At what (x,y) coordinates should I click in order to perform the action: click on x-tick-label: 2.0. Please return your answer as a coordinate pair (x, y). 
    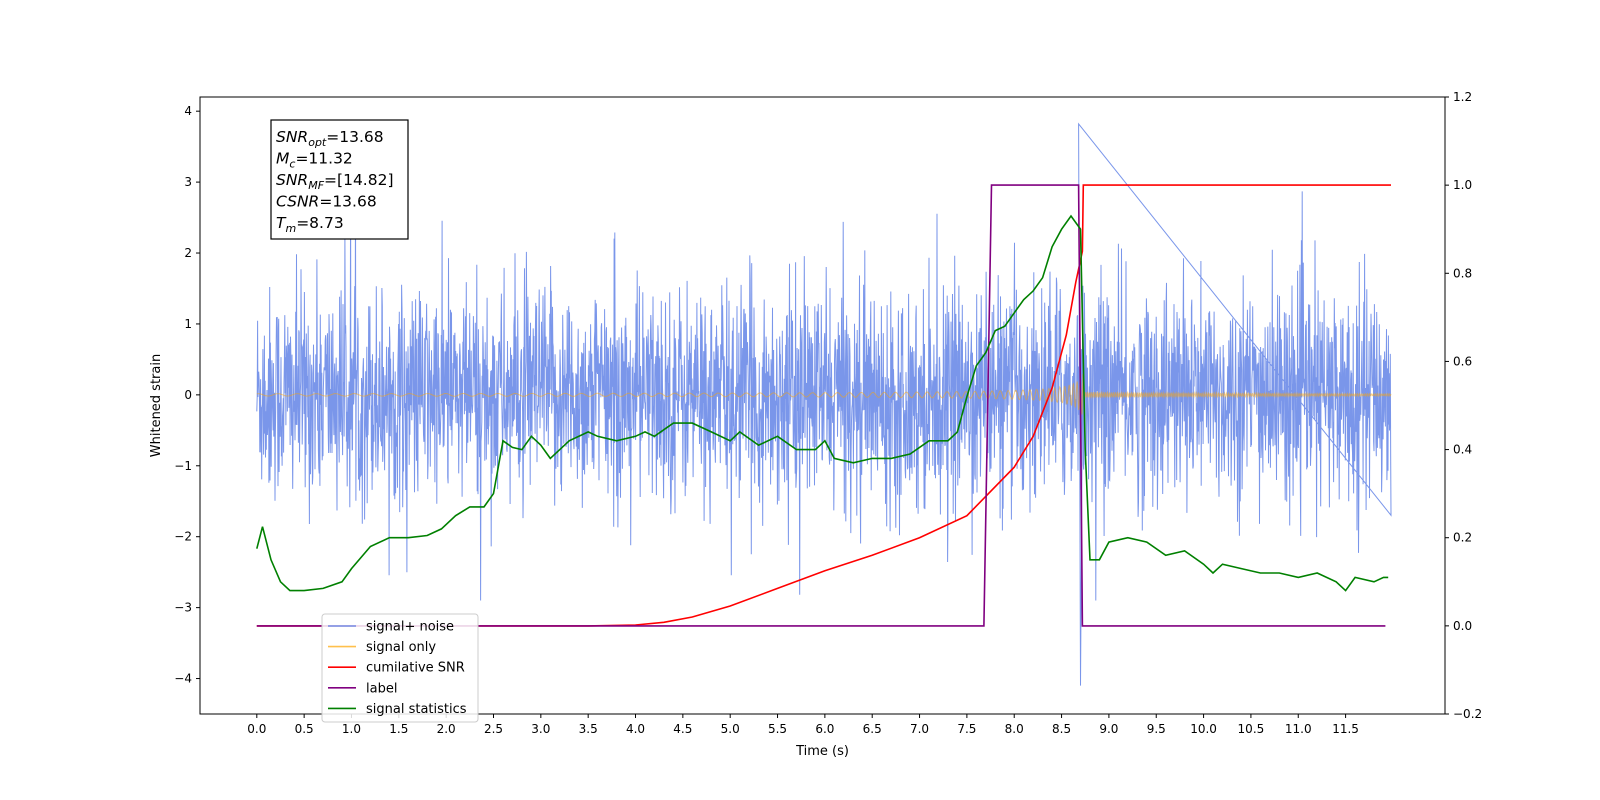
    Looking at the image, I should click on (446, 729).